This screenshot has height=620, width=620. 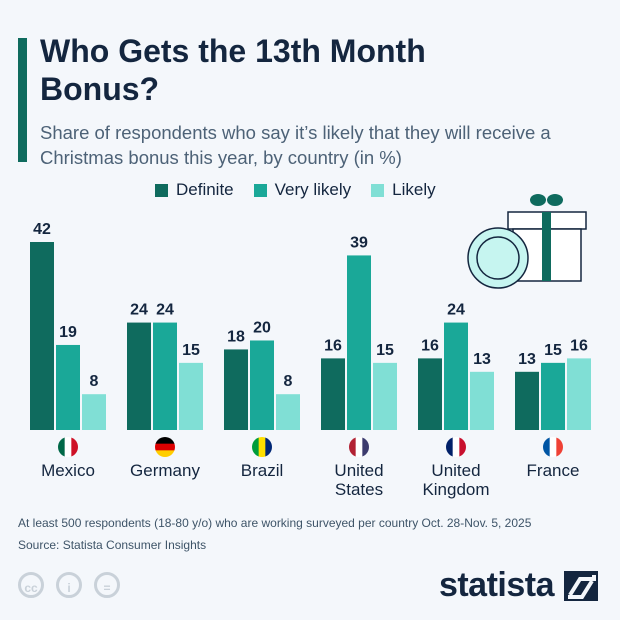 I want to click on bar-united-states-very-likely, so click(x=359, y=342).